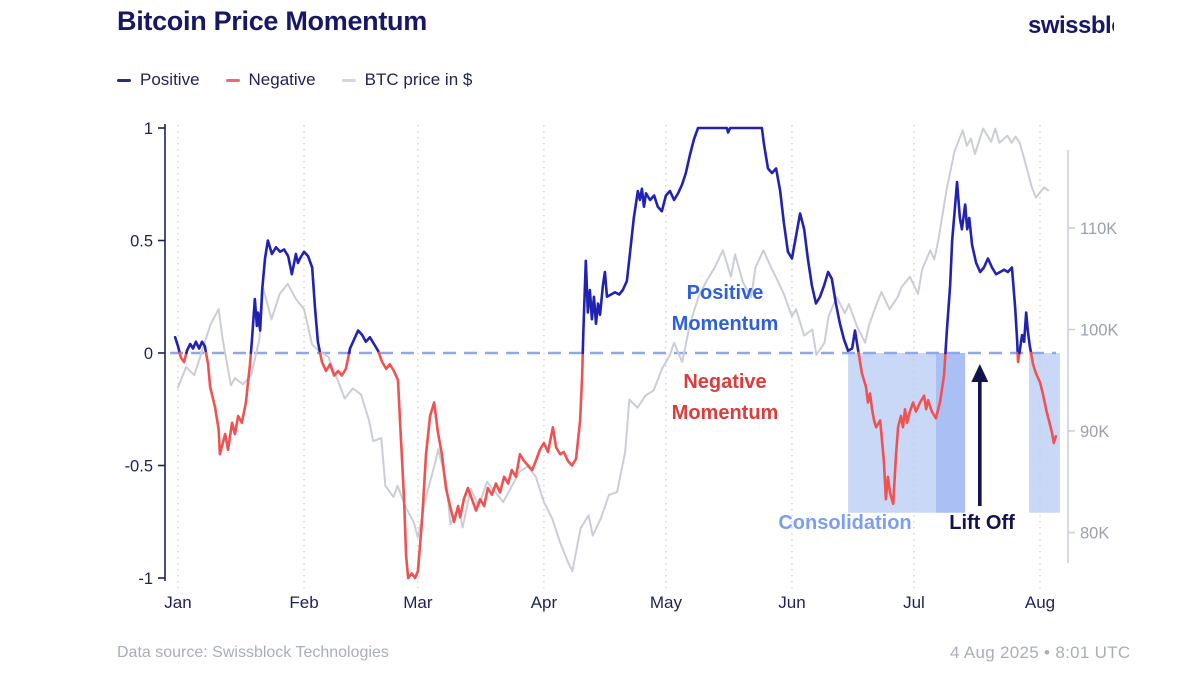  What do you see at coordinates (1094, 432) in the screenshot?
I see `right-axis-tick-label: 90K` at bounding box center [1094, 432].